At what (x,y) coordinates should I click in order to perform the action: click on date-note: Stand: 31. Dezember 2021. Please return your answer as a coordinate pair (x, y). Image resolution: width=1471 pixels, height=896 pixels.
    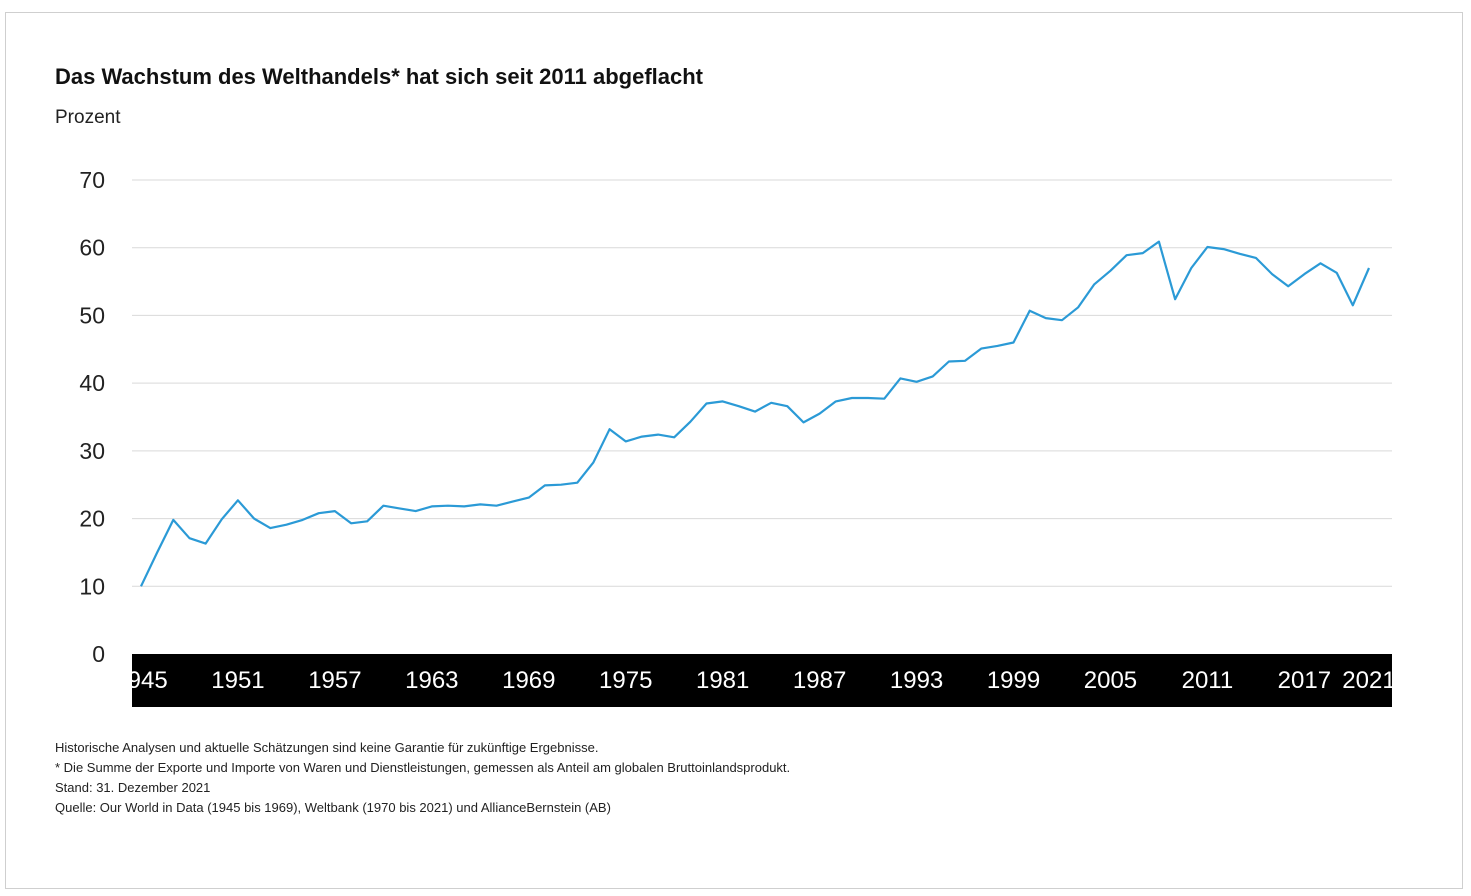
    Looking at the image, I should click on (133, 787).